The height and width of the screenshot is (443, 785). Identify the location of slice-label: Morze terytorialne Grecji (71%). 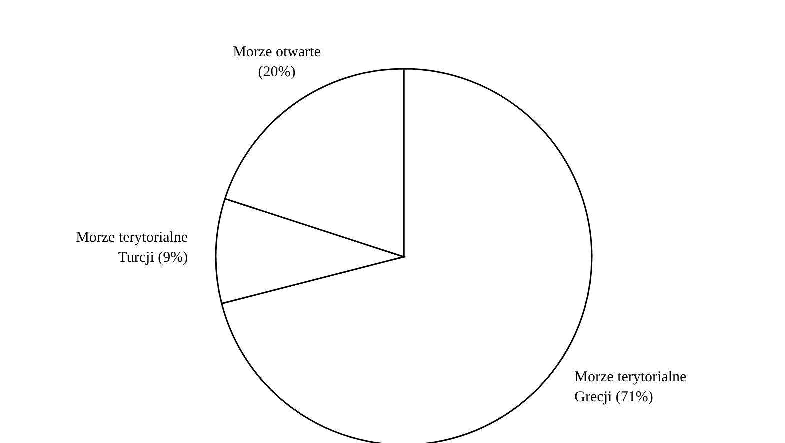
(631, 387).